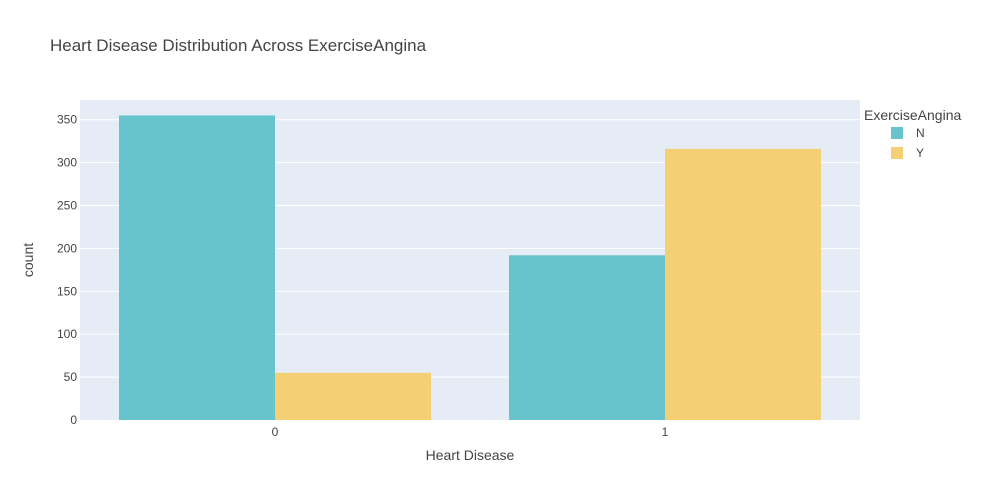 This screenshot has height=500, width=1000. Describe the element at coordinates (71, 377) in the screenshot. I see `y-tick-label: 50` at that location.